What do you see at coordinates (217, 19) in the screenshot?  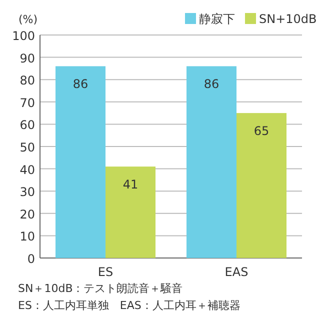 I see `legend-label: 静寂下` at bounding box center [217, 19].